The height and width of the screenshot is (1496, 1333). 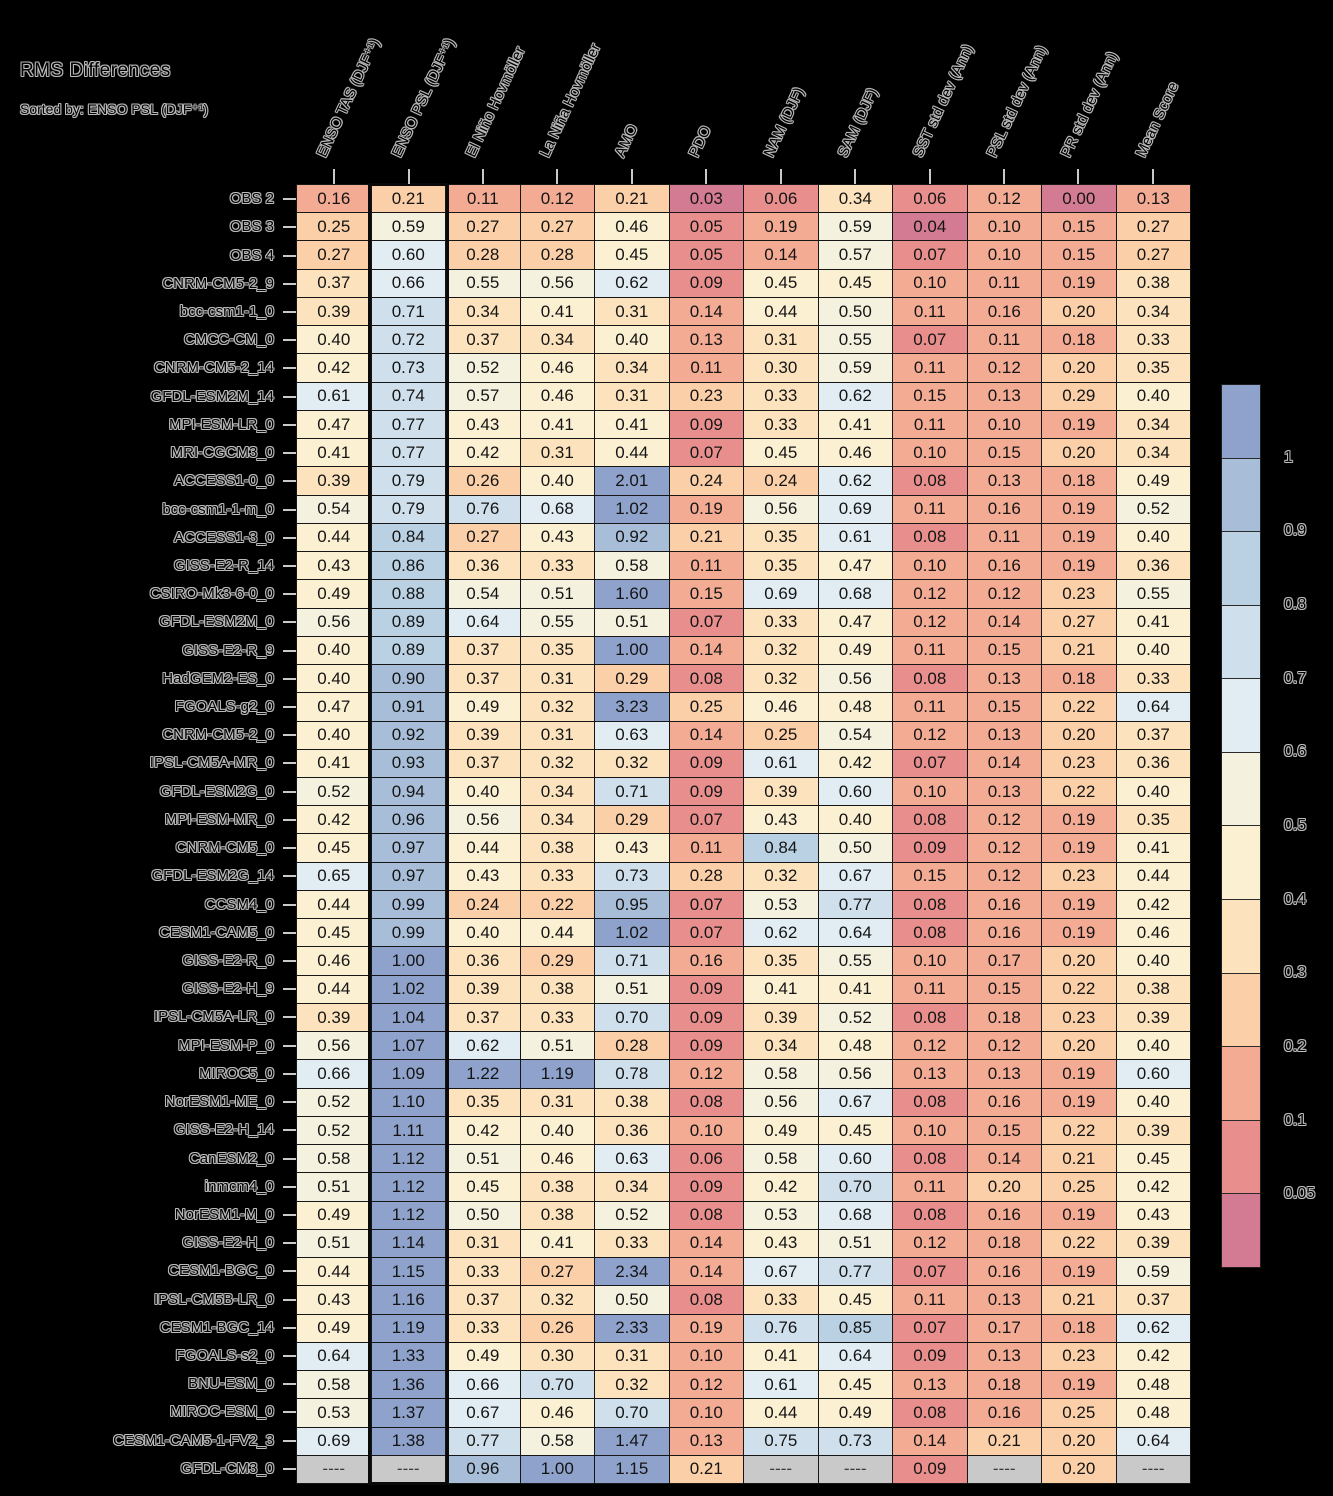 I want to click on heatmap-cell: 1.09, so click(x=408, y=1074).